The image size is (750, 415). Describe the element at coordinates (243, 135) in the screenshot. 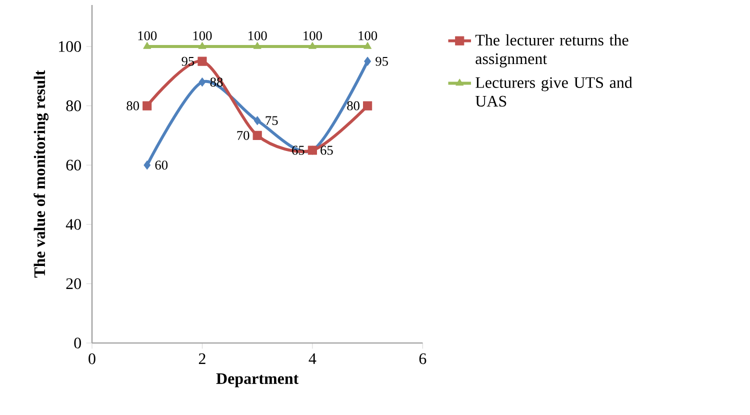

I see `data-label: 70` at that location.